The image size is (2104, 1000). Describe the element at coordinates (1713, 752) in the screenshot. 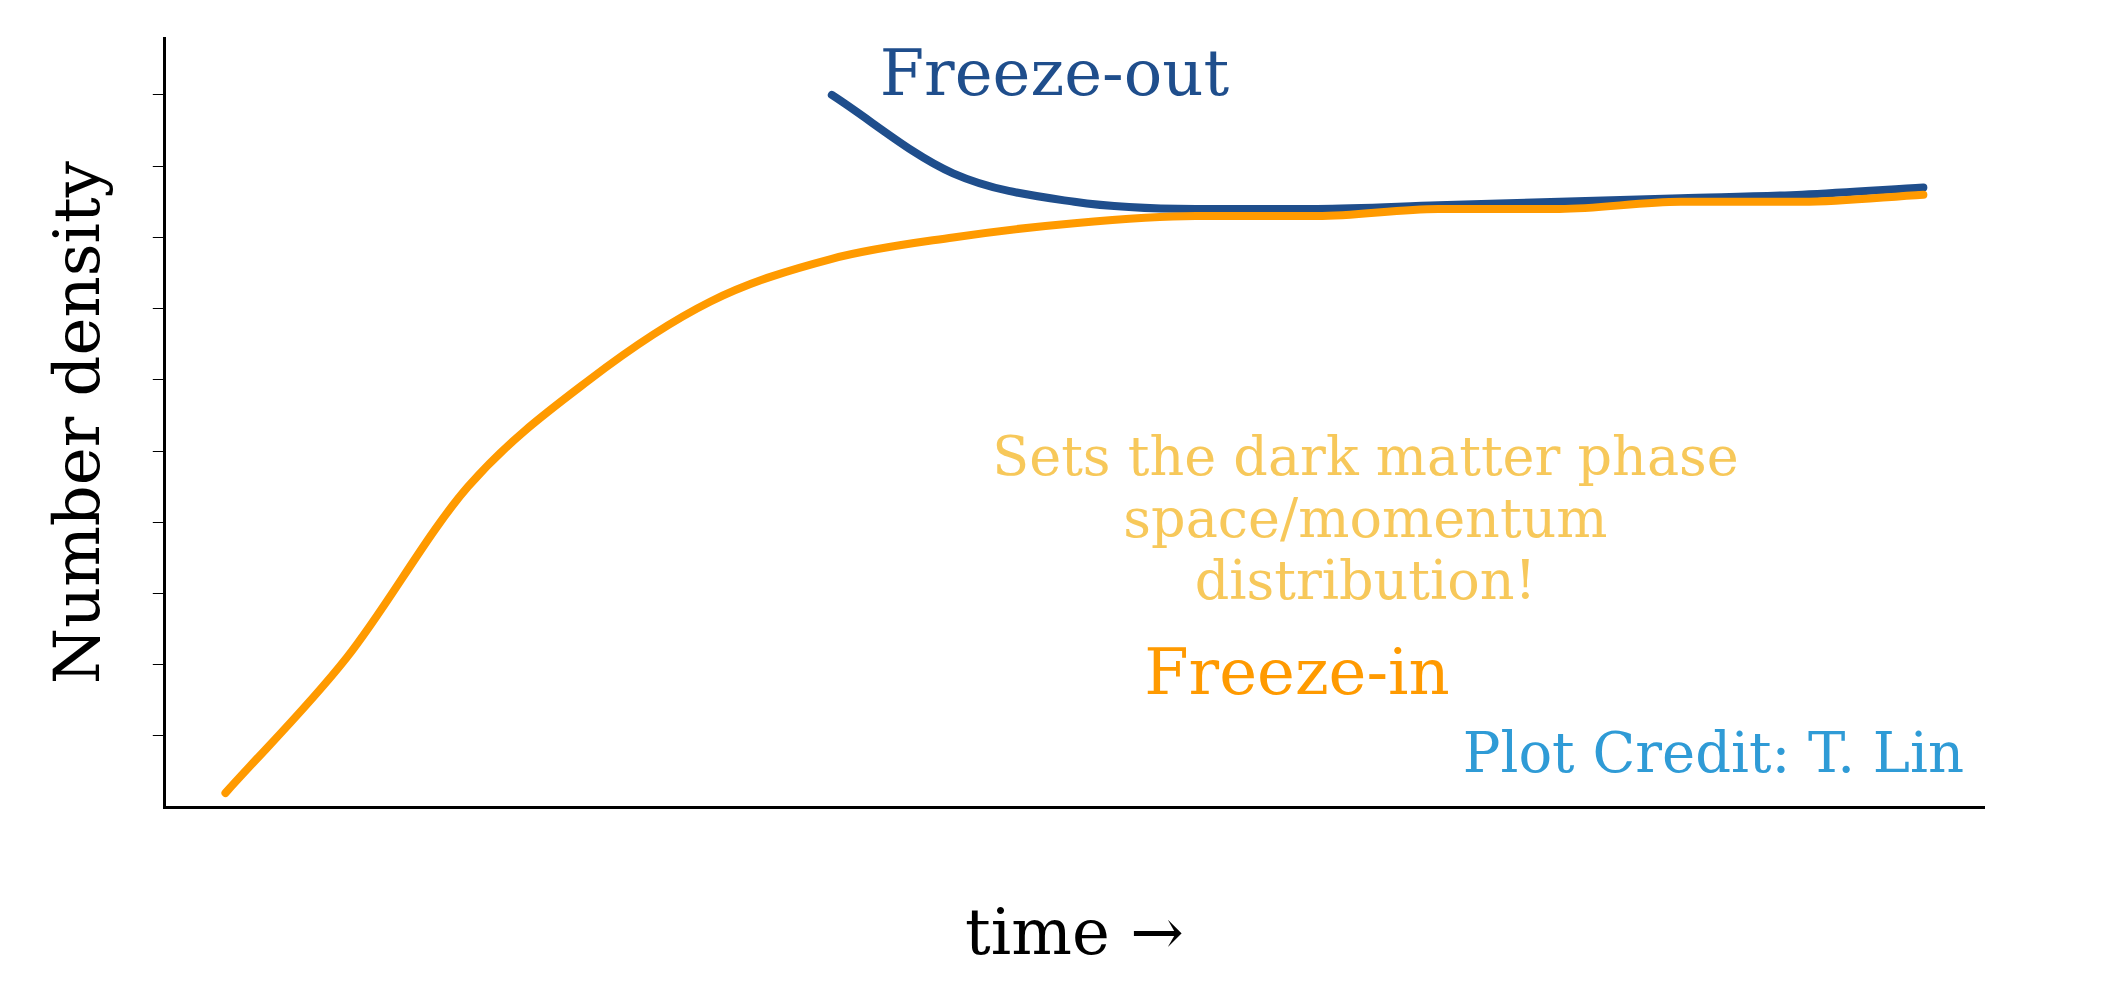

I see `annotation: Plot Credit: T. Lin` at that location.